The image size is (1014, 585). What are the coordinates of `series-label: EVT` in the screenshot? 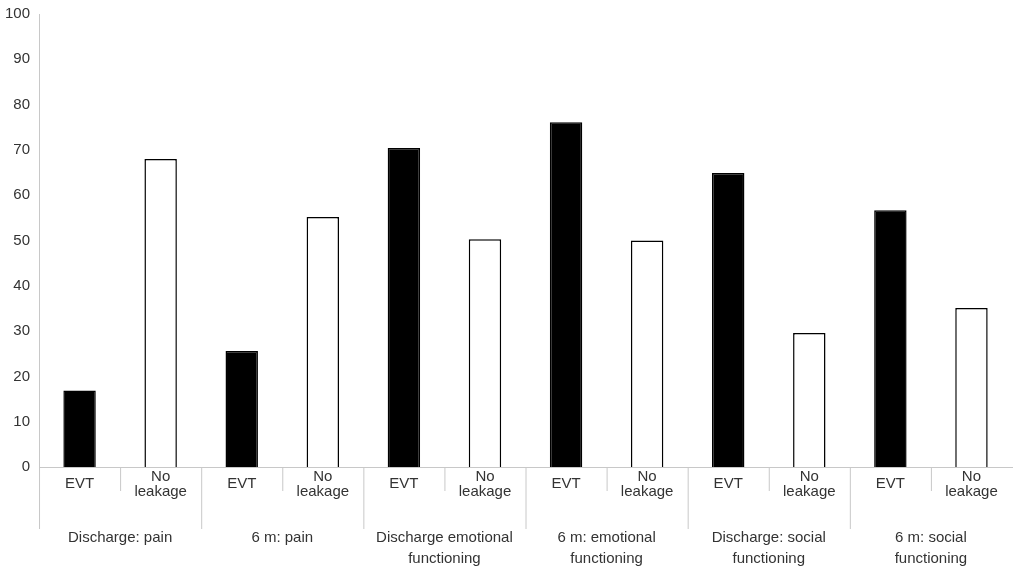 It's located at (79, 482).